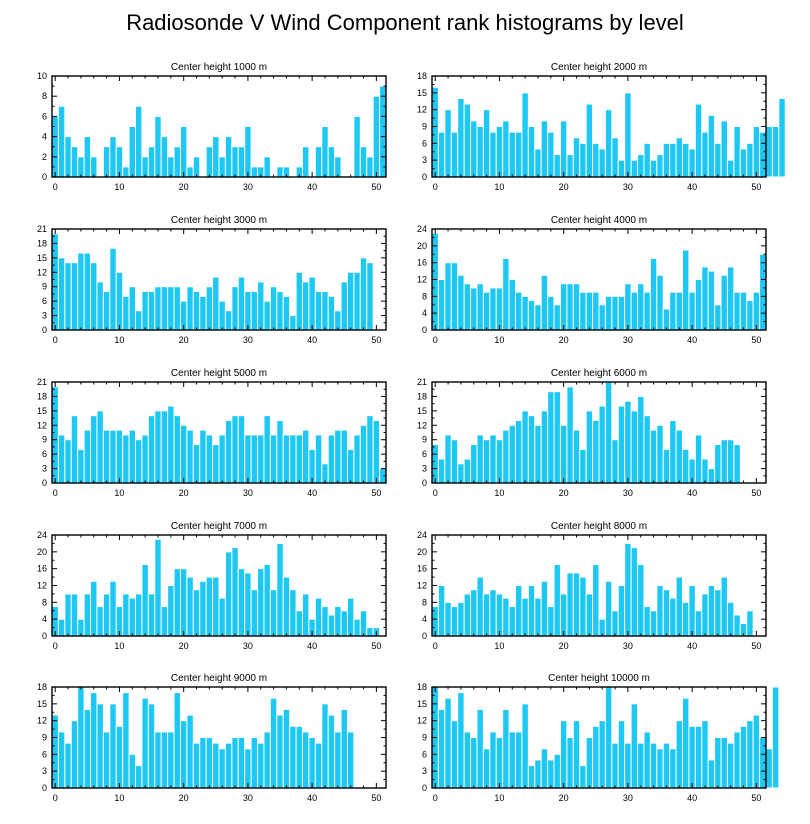  What do you see at coordinates (42, 535) in the screenshot?
I see `y-tick-label: 24` at bounding box center [42, 535].